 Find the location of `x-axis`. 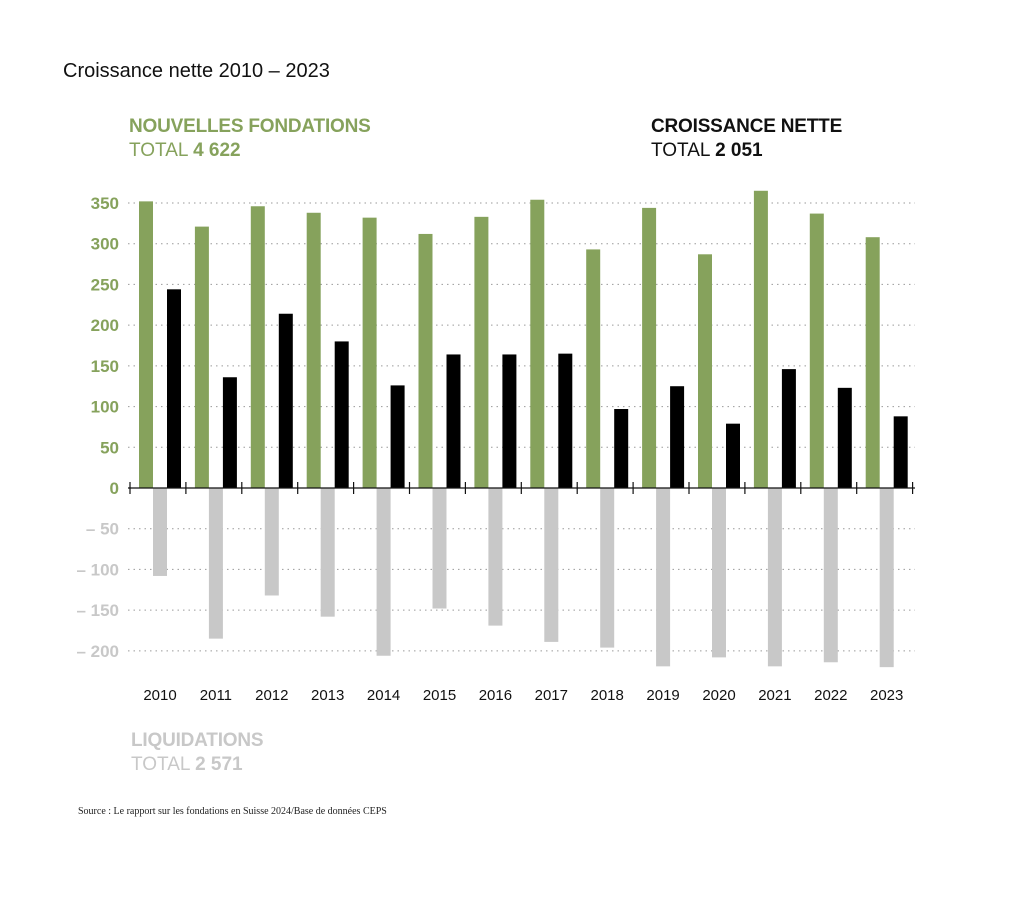

x-axis is located at coordinates (521, 488).